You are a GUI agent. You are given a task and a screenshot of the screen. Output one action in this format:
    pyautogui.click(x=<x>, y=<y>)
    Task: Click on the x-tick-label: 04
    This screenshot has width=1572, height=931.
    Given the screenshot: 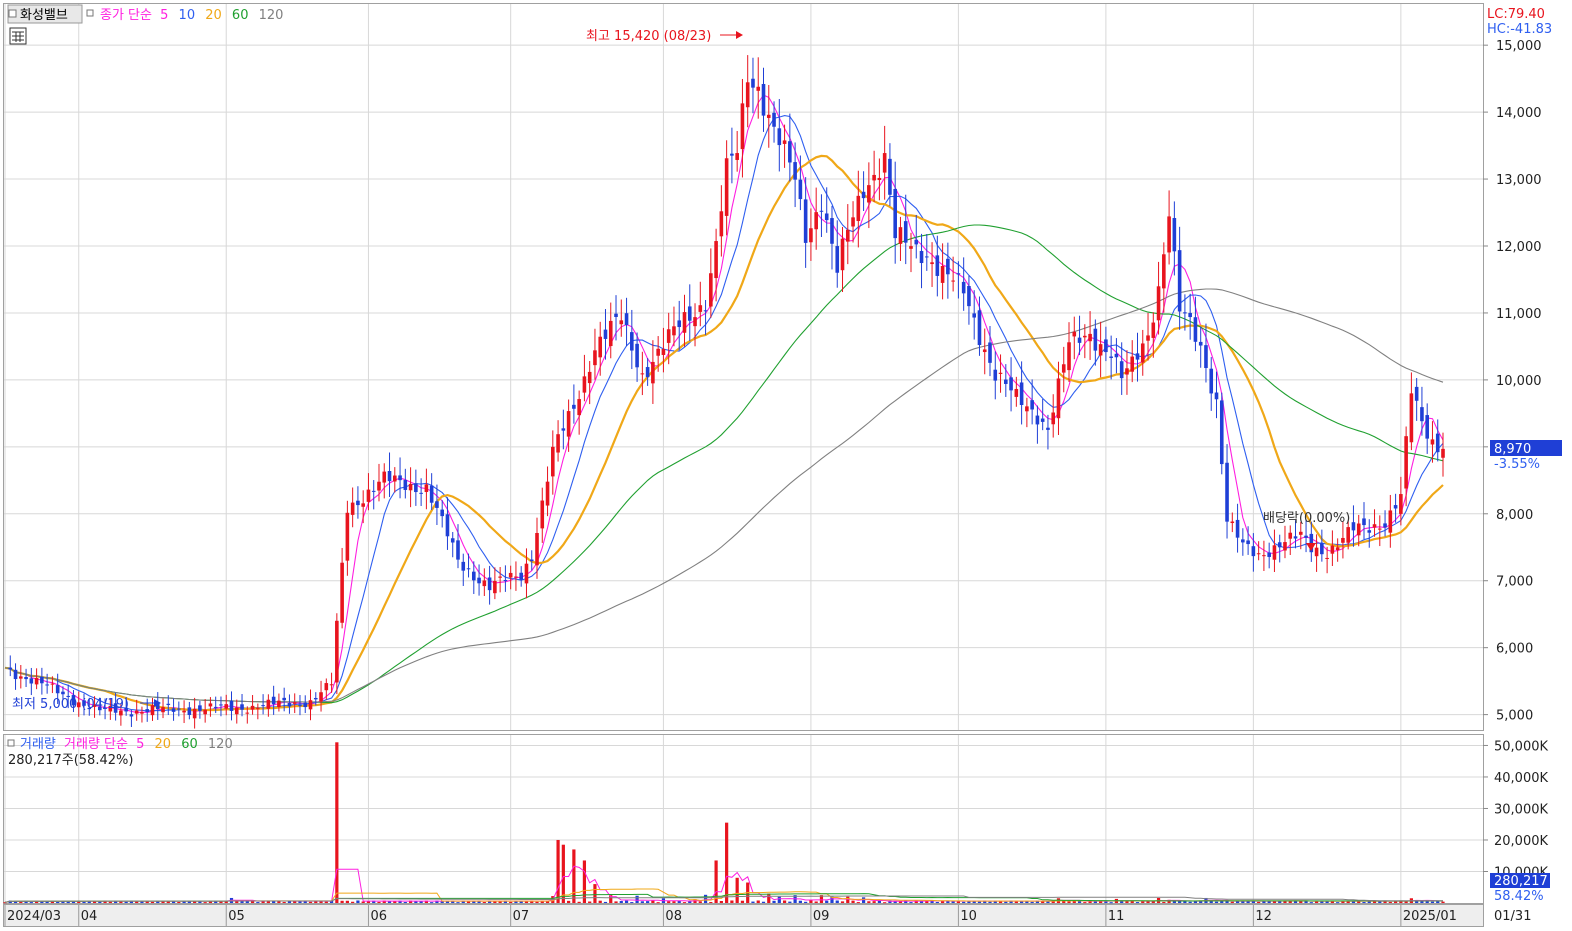 What is the action you would take?
    pyautogui.click(x=89, y=916)
    